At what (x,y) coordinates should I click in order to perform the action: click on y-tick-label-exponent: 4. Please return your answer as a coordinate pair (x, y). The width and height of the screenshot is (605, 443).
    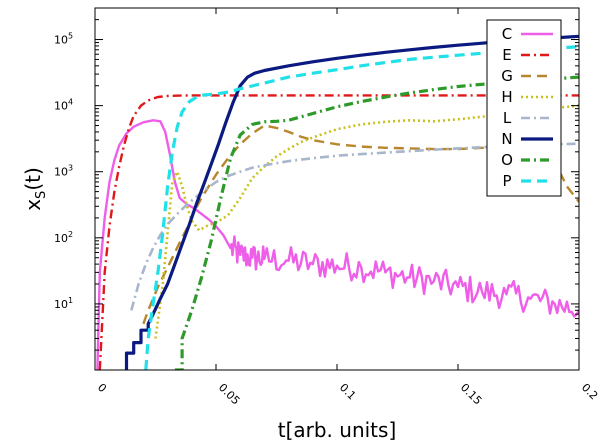
    Looking at the image, I should click on (70, 102).